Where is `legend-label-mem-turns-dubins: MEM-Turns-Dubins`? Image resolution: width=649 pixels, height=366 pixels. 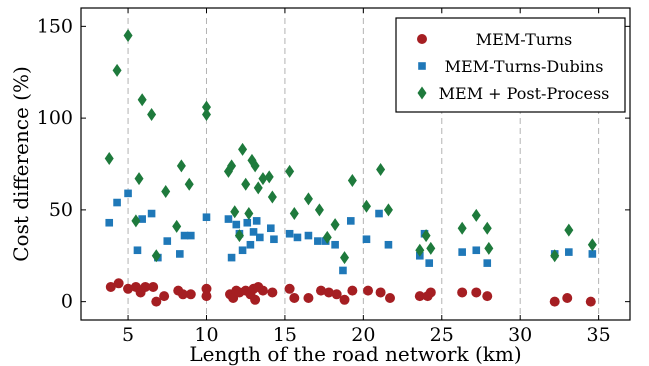
legend-label-mem-turns-dubins: MEM-Turns-Dubins is located at coordinates (524, 66).